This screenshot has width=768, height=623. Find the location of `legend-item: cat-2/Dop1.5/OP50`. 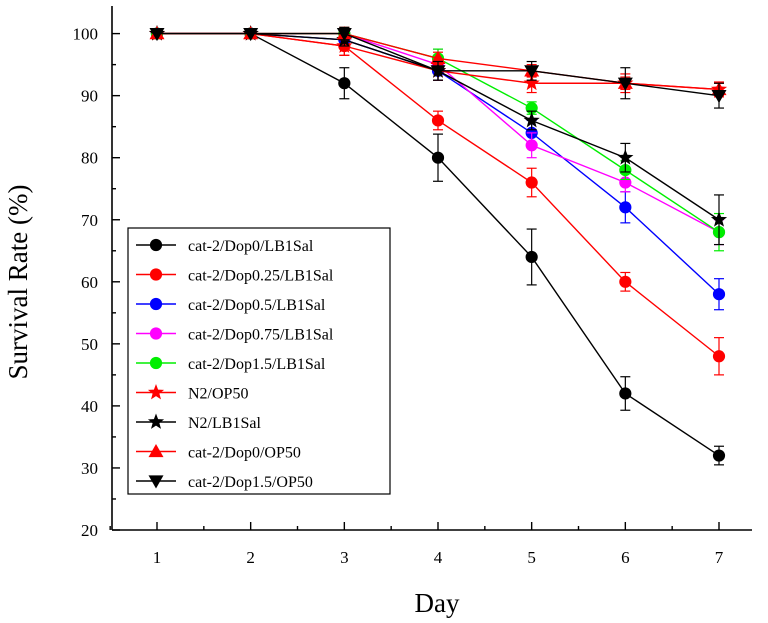

legend-item: cat-2/Dop1.5/OP50 is located at coordinates (224, 482).